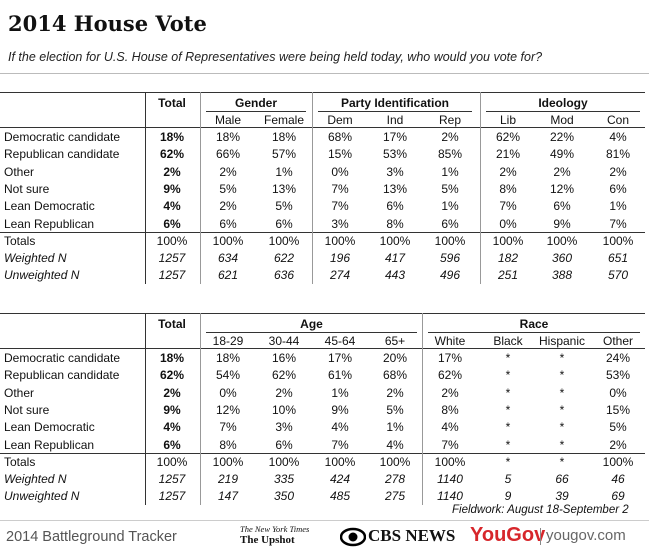 Image resolution: width=649 pixels, height=558 pixels. Describe the element at coordinates (172, 358) in the screenshot. I see `total-cell: 18%` at that location.